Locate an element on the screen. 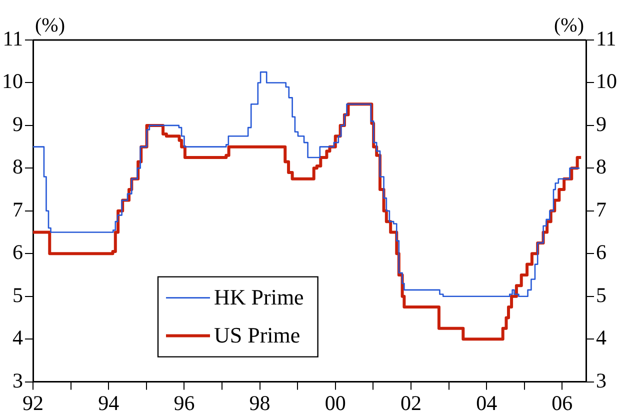 The width and height of the screenshot is (621, 419). y2-axis-title: (%) is located at coordinates (569, 25).